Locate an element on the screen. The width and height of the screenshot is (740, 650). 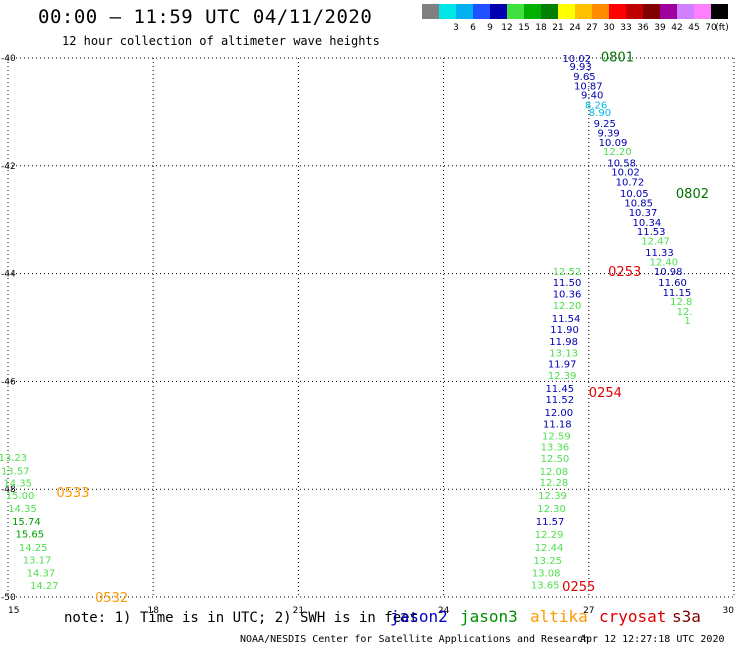
x-tick-label: 21 is located at coordinates (298, 611).